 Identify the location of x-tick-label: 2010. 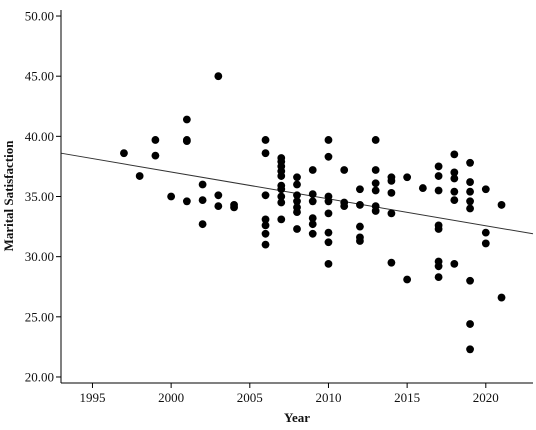
(328, 397).